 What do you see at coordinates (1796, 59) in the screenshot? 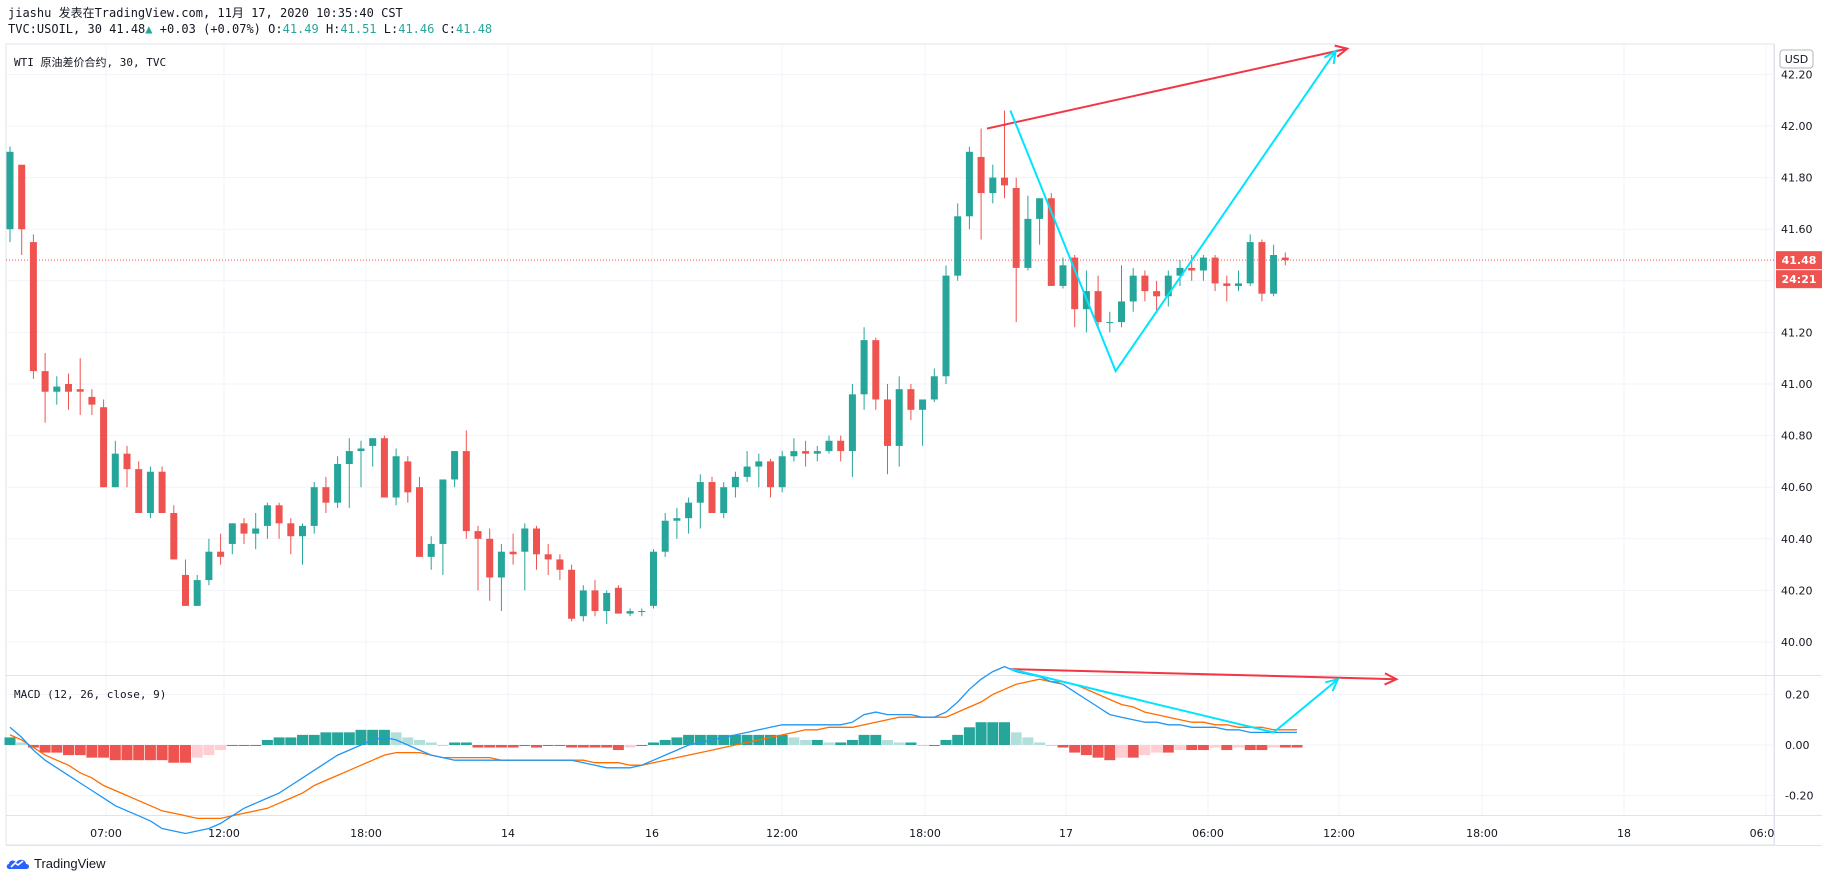
I see `currency-badge: USD` at bounding box center [1796, 59].